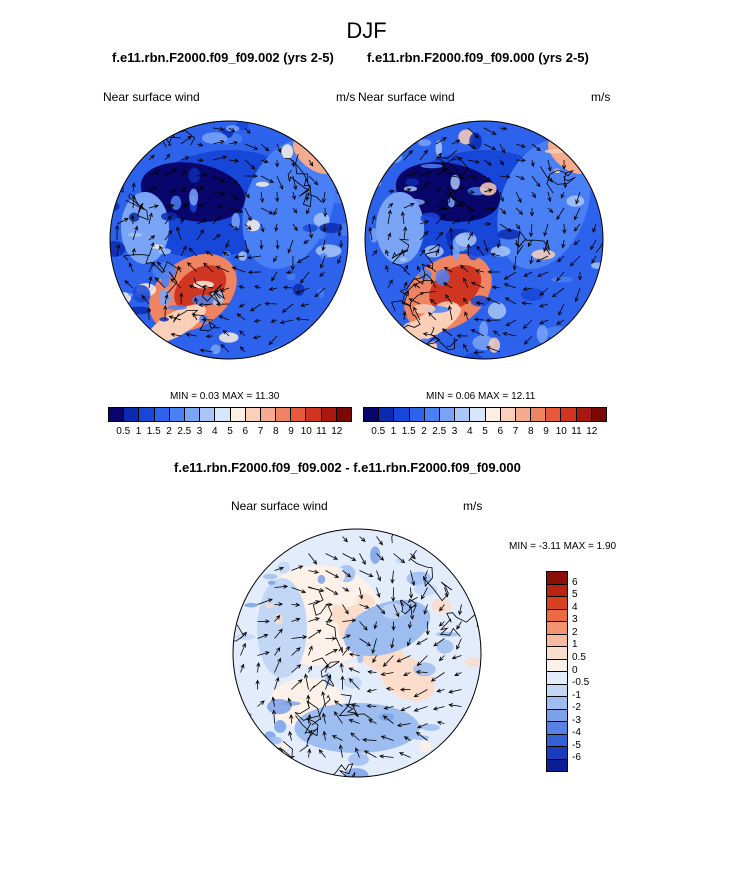 The image size is (733, 882). I want to click on left-max-value: 11.30, so click(267, 396).